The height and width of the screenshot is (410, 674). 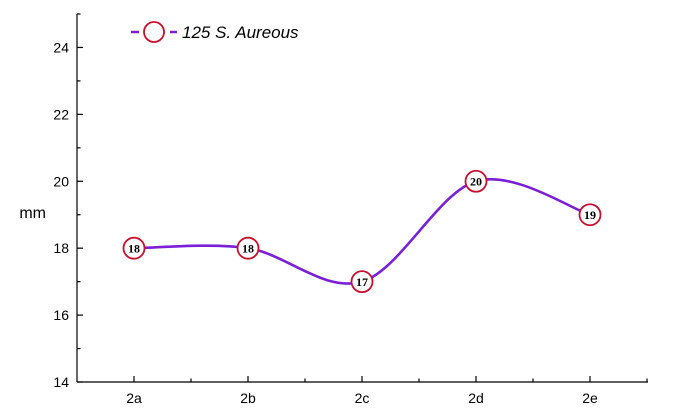 I want to click on y-tick-label: 18, so click(x=61, y=248).